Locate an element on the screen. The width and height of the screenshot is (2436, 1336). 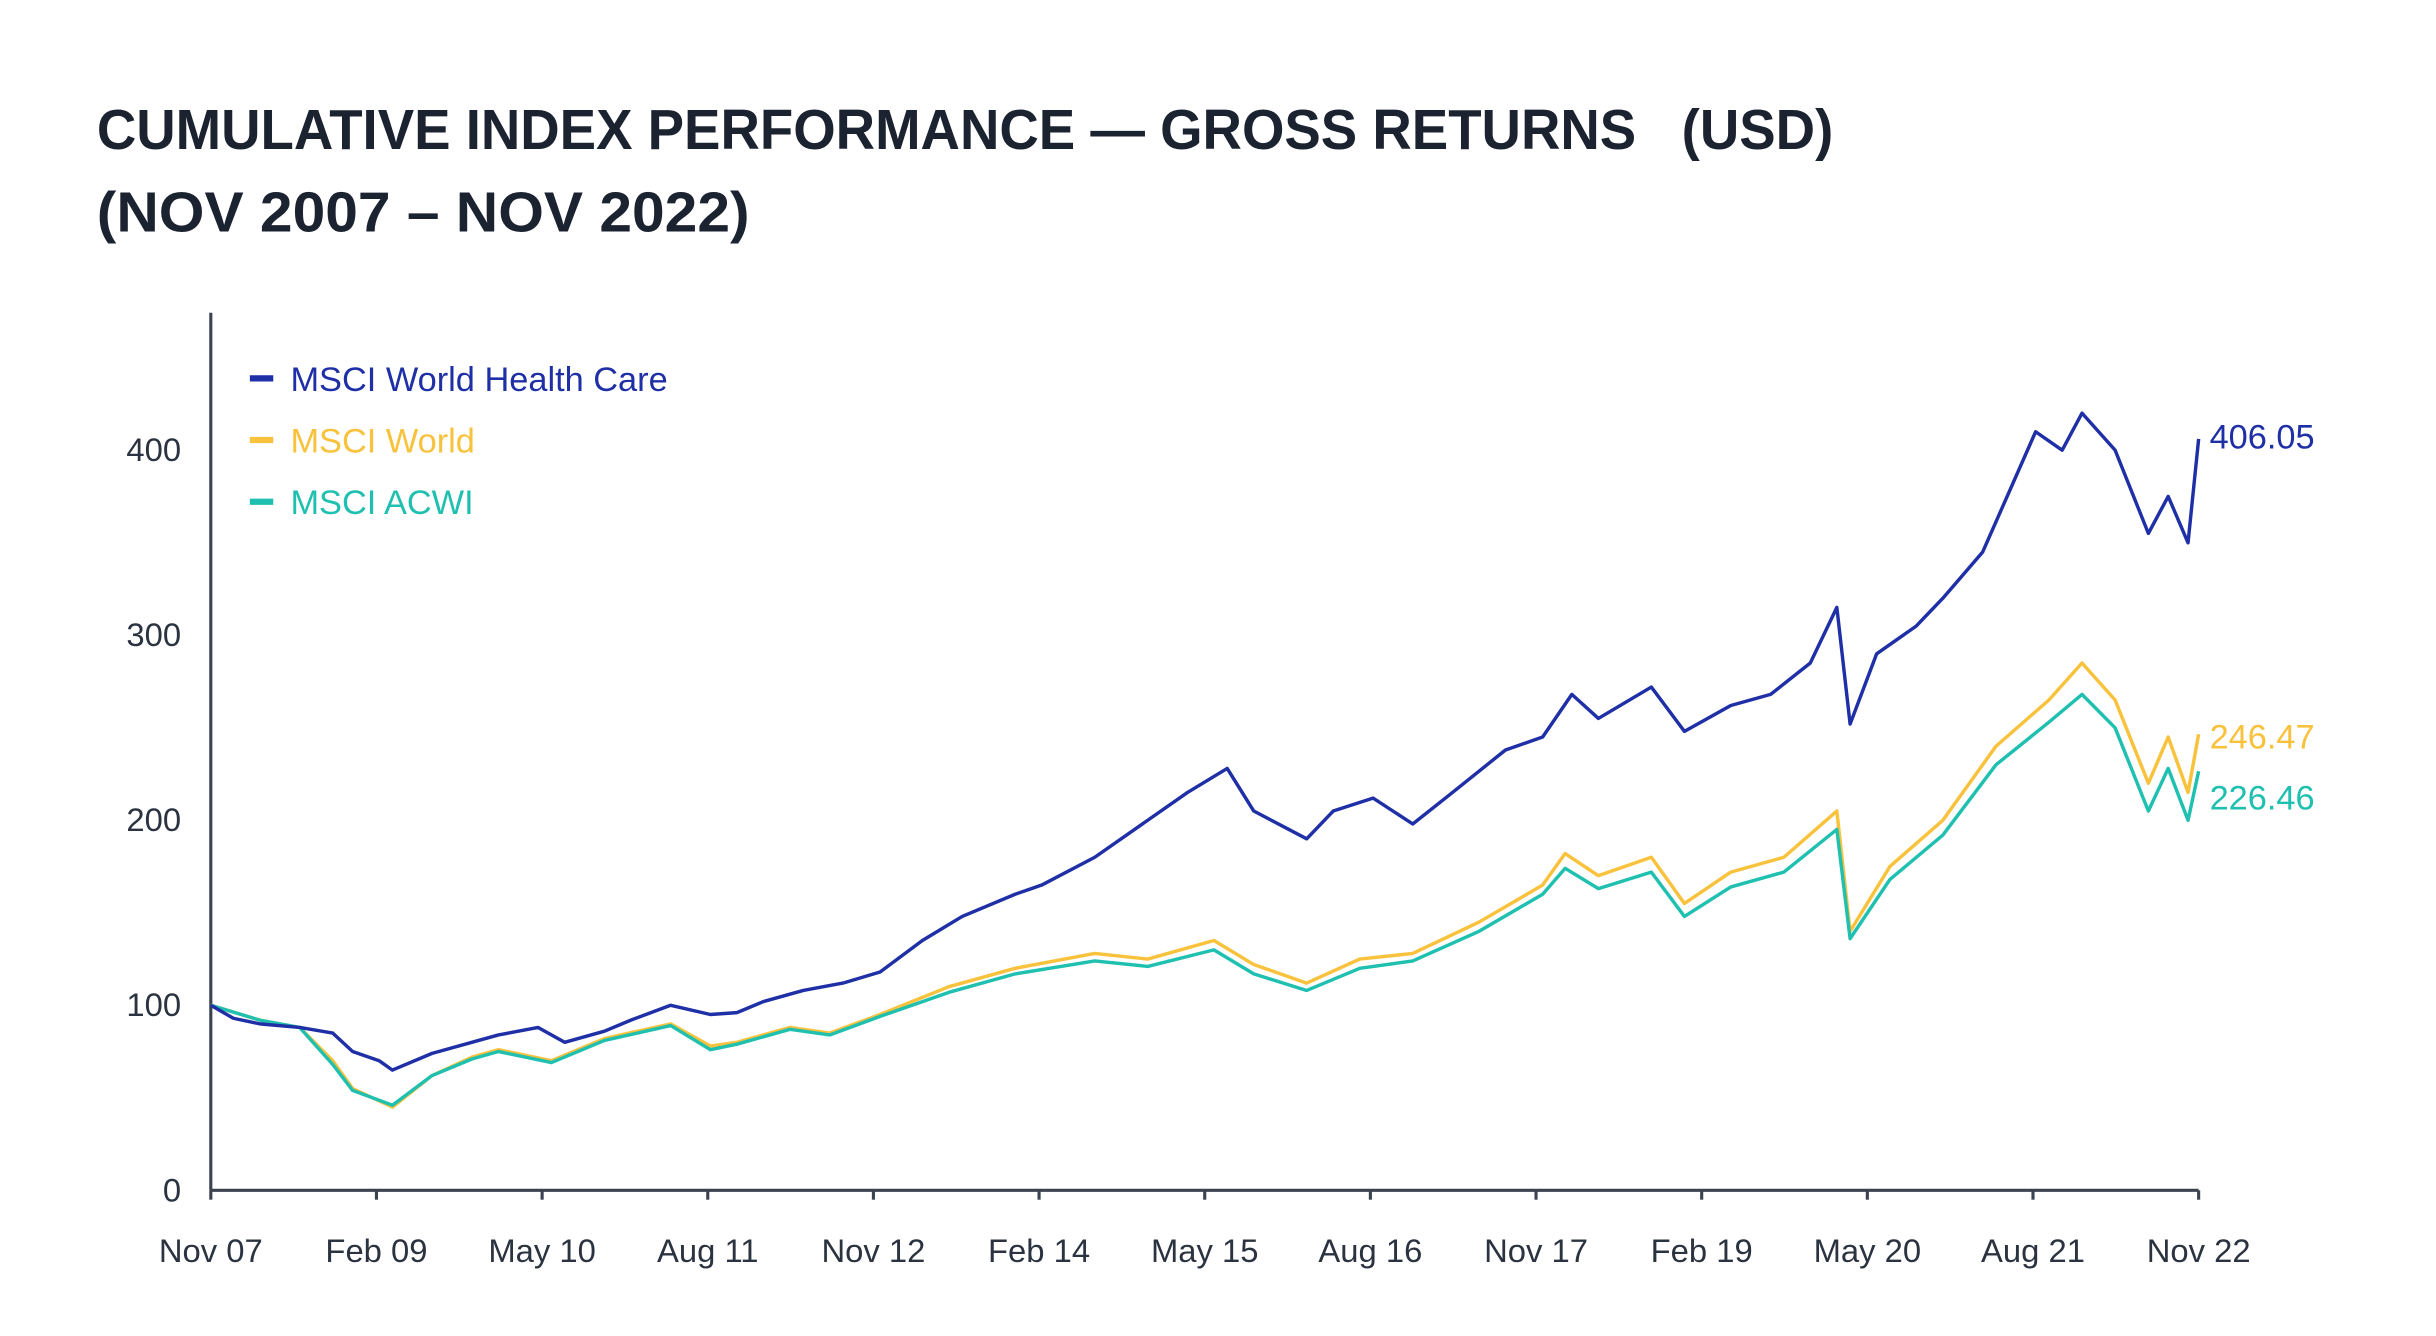
x-tick-label: Feb 19 is located at coordinates (1702, 1250).